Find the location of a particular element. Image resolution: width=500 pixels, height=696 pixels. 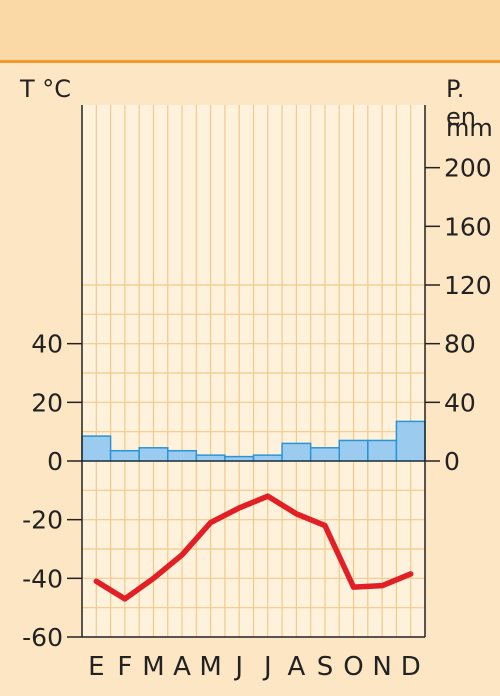

right-tick-label: 120 is located at coordinates (468, 285).